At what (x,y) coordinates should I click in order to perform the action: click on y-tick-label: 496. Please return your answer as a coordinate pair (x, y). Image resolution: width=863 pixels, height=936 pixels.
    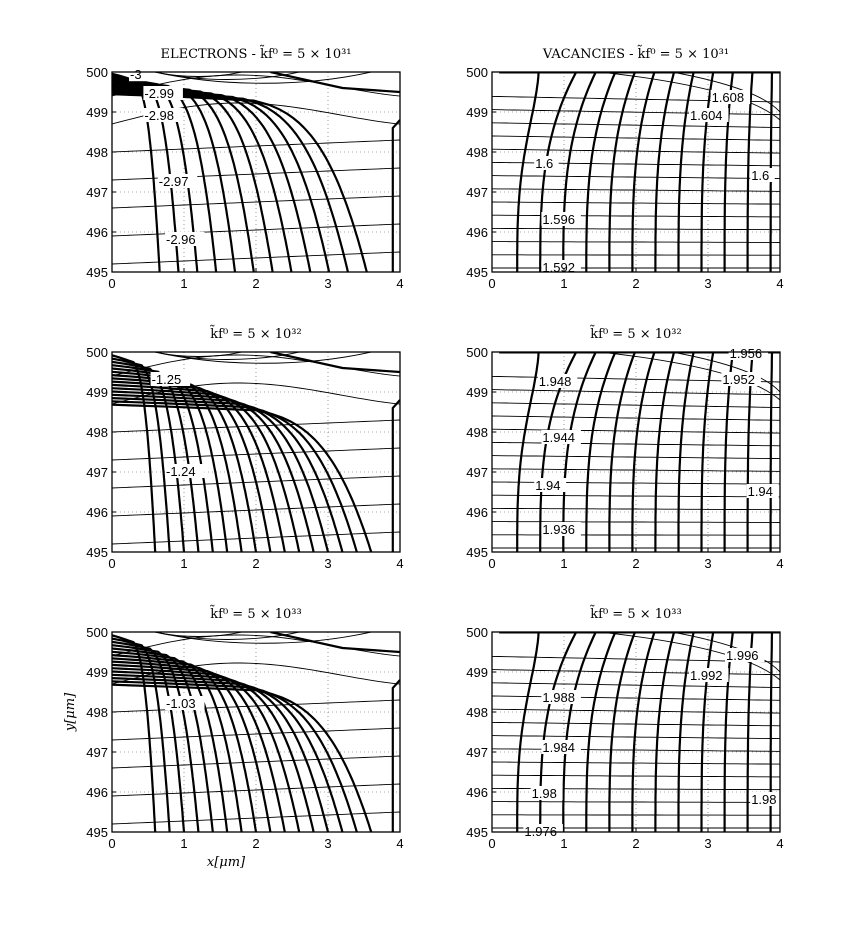
    Looking at the image, I should click on (97, 232).